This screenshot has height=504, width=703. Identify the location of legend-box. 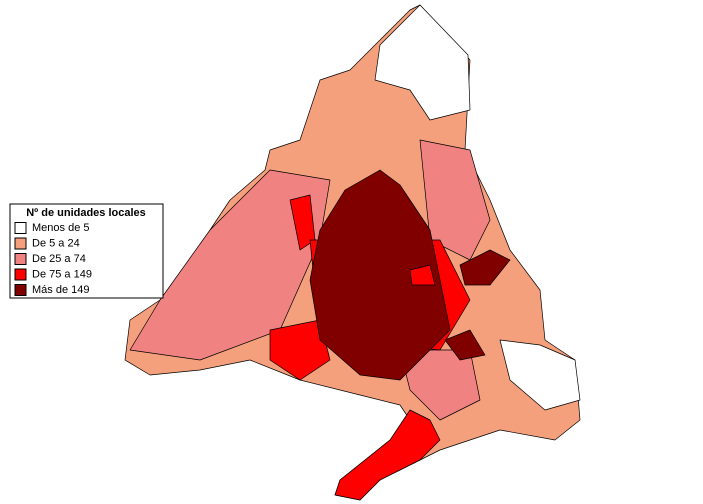
(86, 251).